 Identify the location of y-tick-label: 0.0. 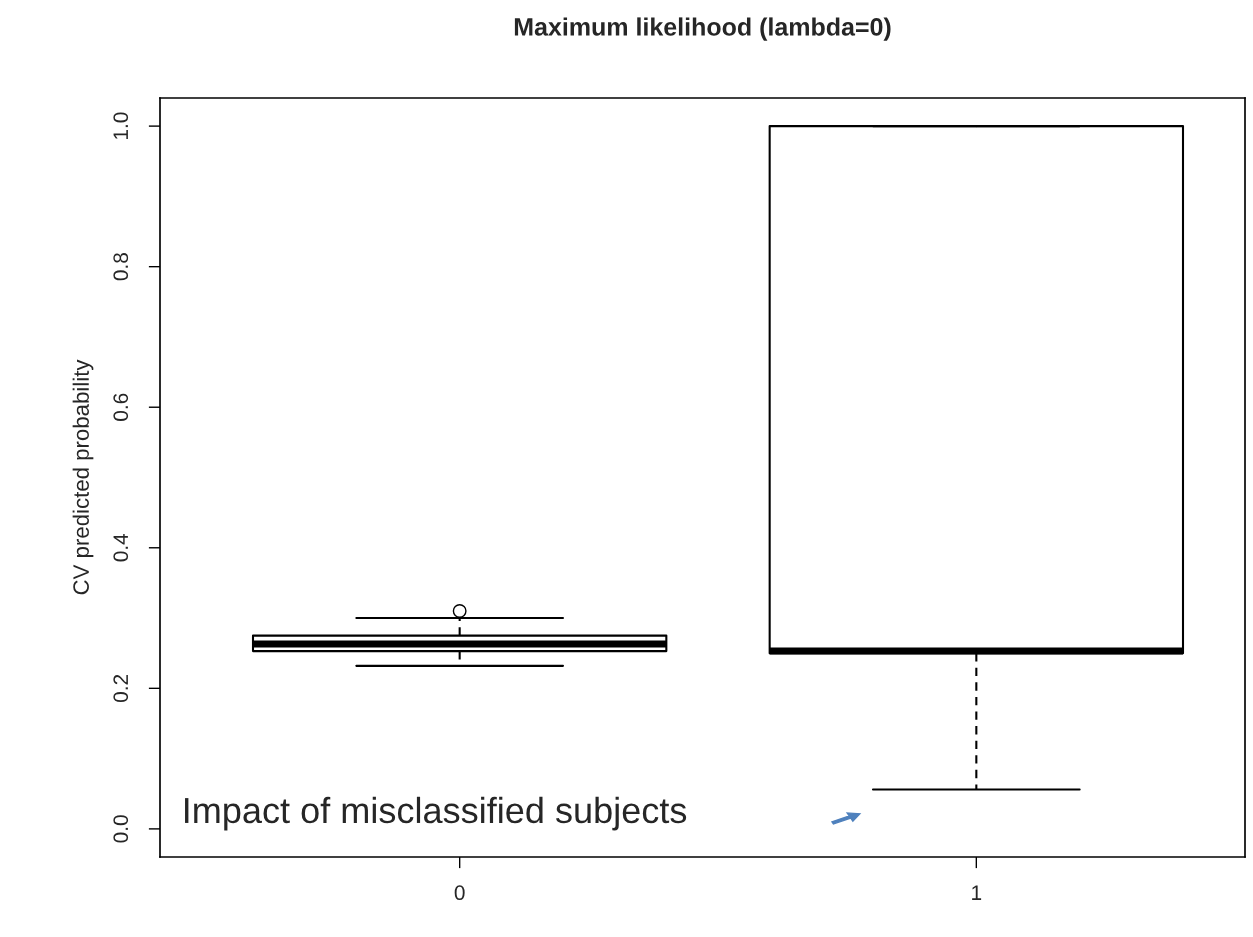
(121, 829).